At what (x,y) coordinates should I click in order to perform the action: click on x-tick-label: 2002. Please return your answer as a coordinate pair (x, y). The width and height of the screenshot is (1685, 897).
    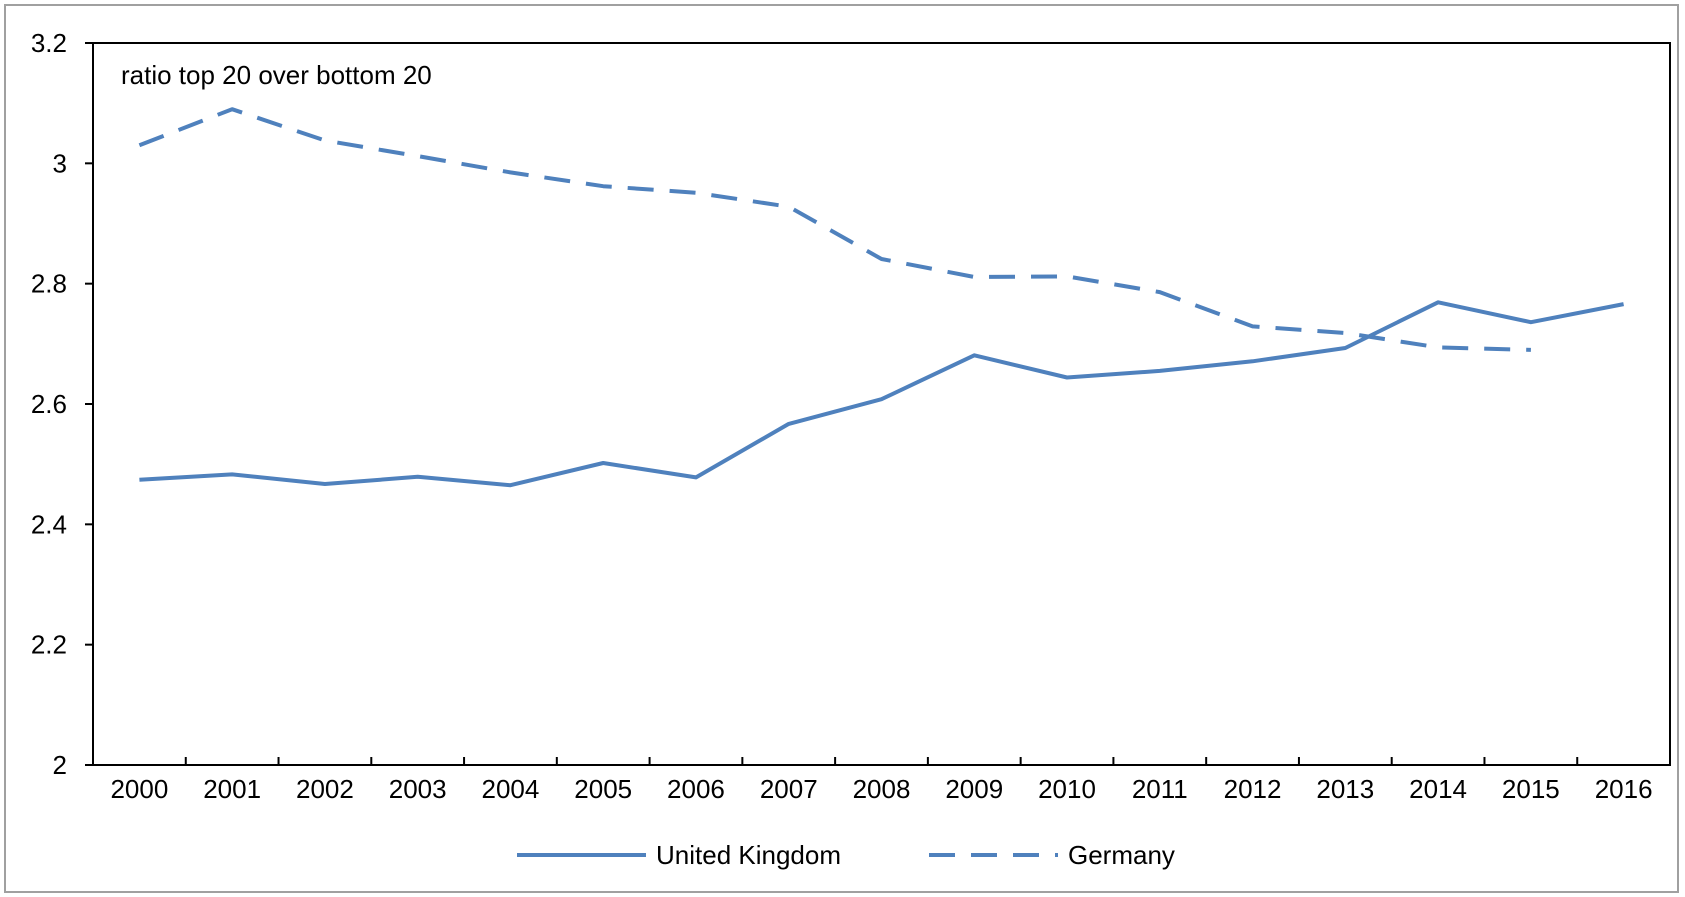
    Looking at the image, I should click on (325, 789).